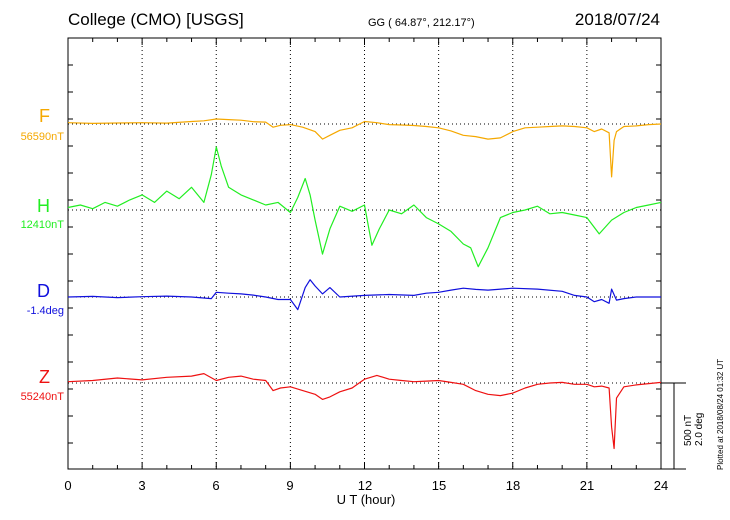 This screenshot has width=730, height=520. What do you see at coordinates (43, 206) in the screenshot?
I see `channel-h-label: H` at bounding box center [43, 206].